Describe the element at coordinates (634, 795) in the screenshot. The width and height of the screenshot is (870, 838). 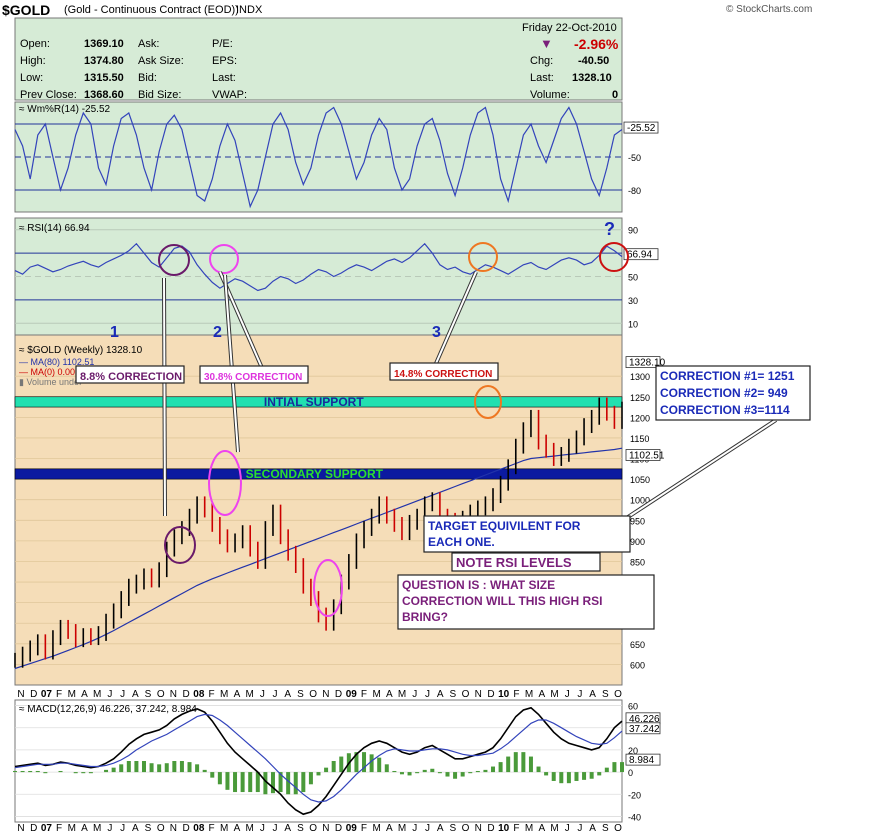
I see `macd-tick: -20` at that location.